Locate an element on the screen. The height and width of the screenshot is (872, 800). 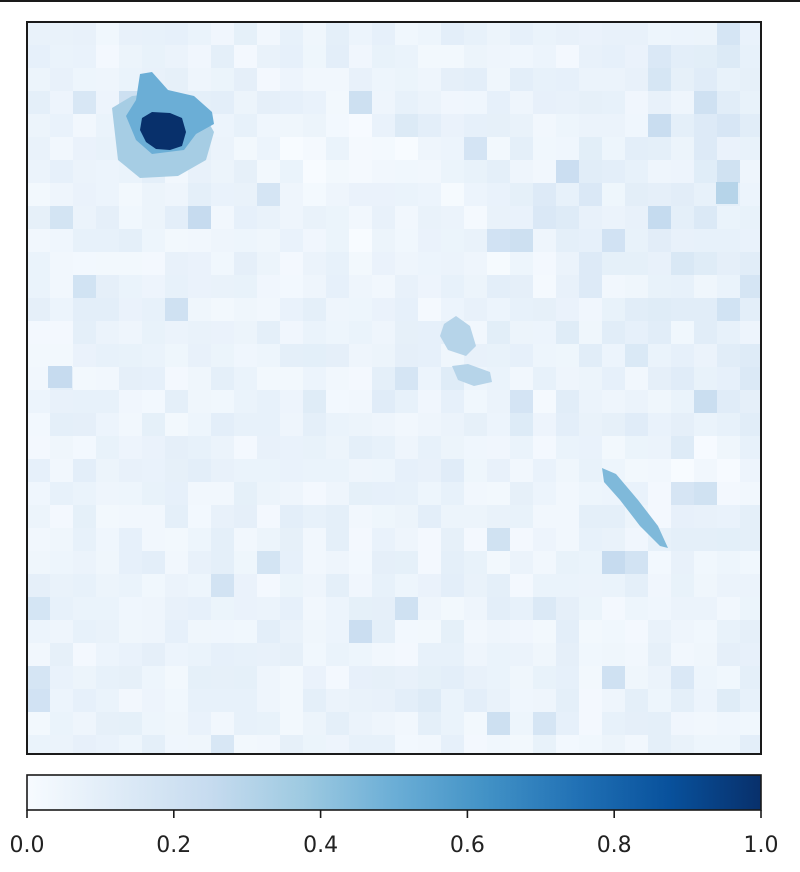
colorbar-frame is located at coordinates (394, 792).